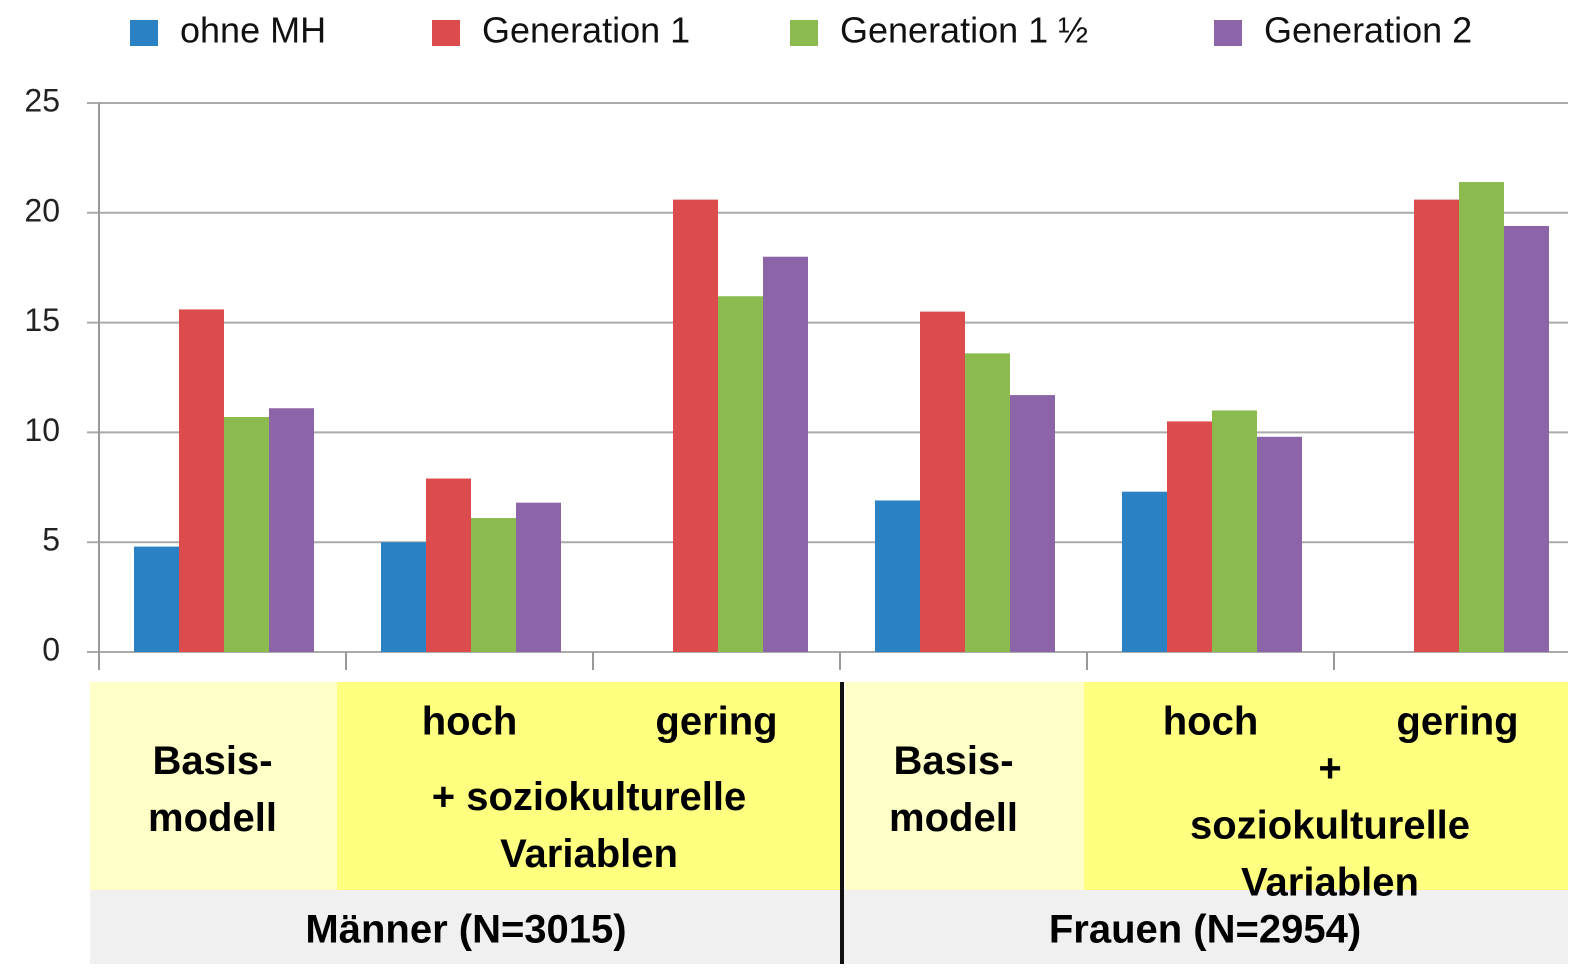  I want to click on panel-label: Frauen (N=2954), so click(1205, 929).